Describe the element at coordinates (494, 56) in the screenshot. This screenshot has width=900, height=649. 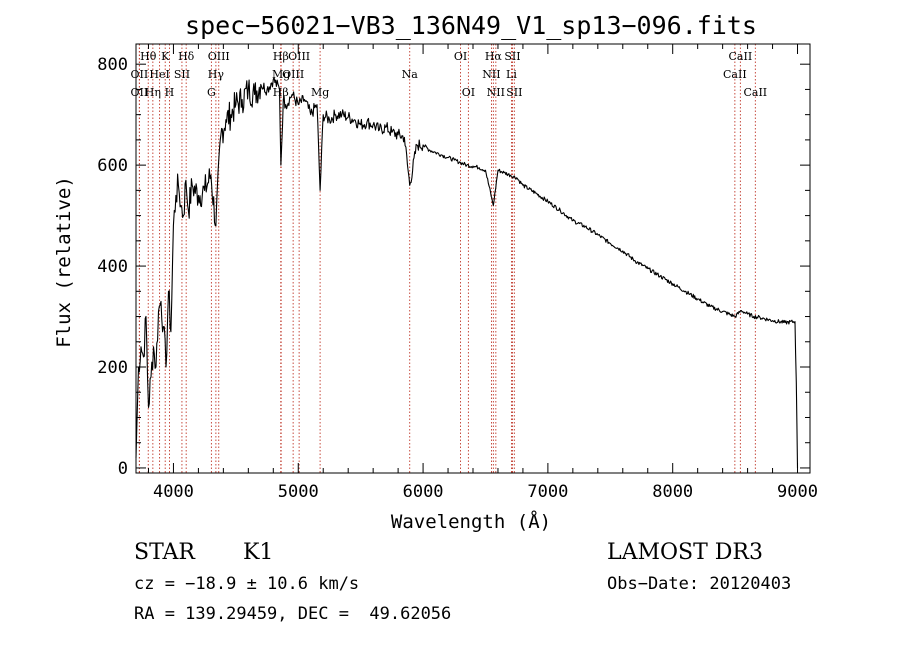
I see `spectral-line-label: Hα` at that location.